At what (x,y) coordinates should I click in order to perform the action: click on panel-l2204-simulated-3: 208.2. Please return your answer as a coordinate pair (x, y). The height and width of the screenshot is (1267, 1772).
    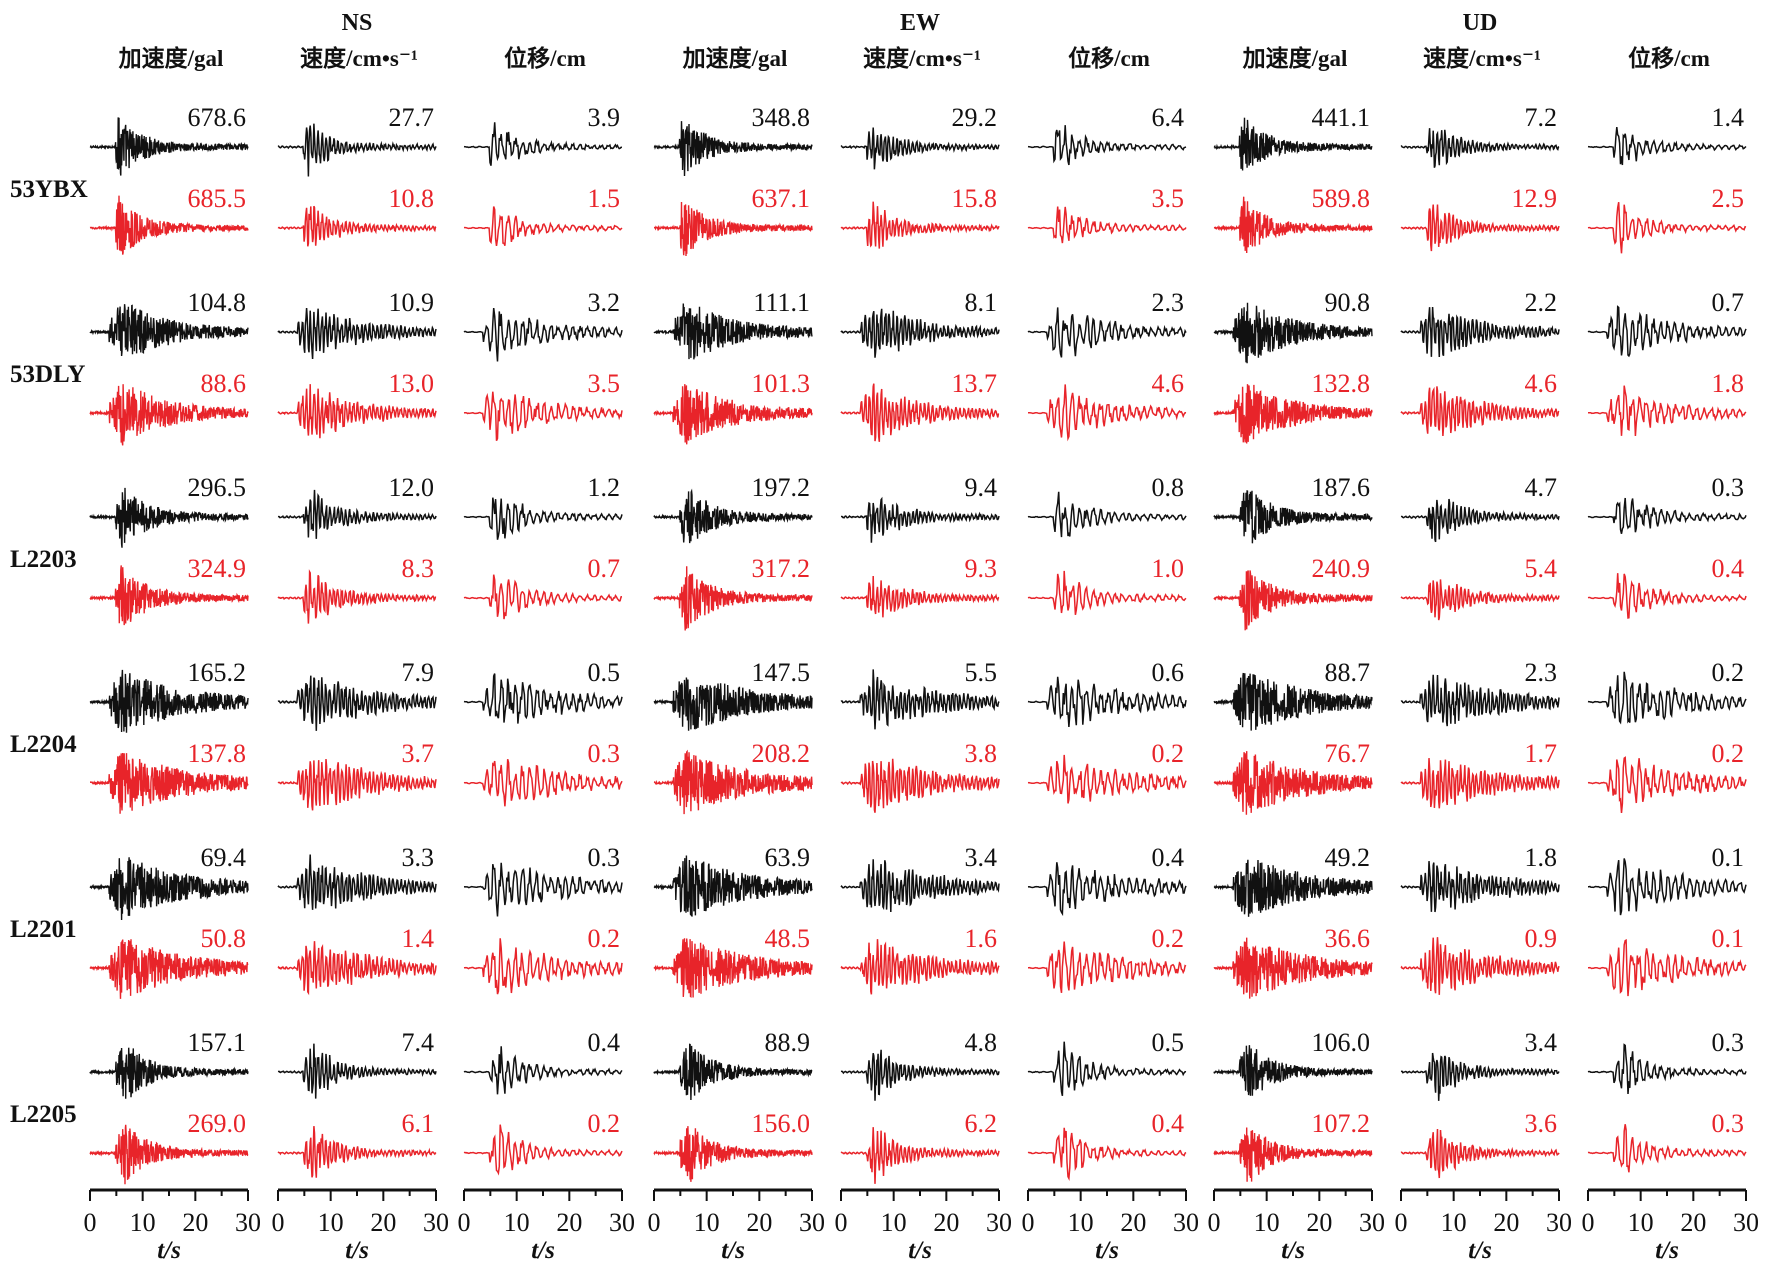
    Looking at the image, I should click on (733, 777).